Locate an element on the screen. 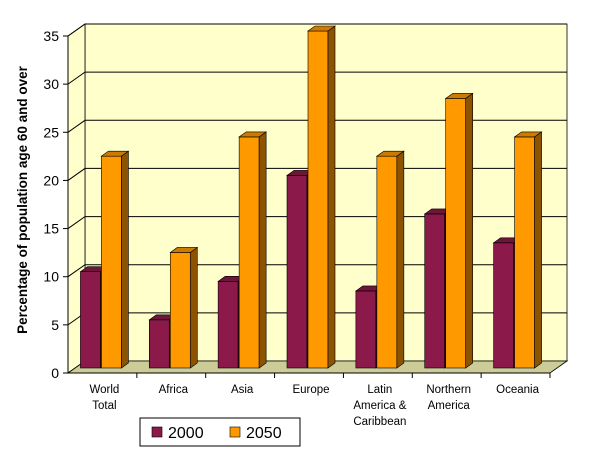 The height and width of the screenshot is (474, 600). legend-label: 2000 is located at coordinates (186, 433).